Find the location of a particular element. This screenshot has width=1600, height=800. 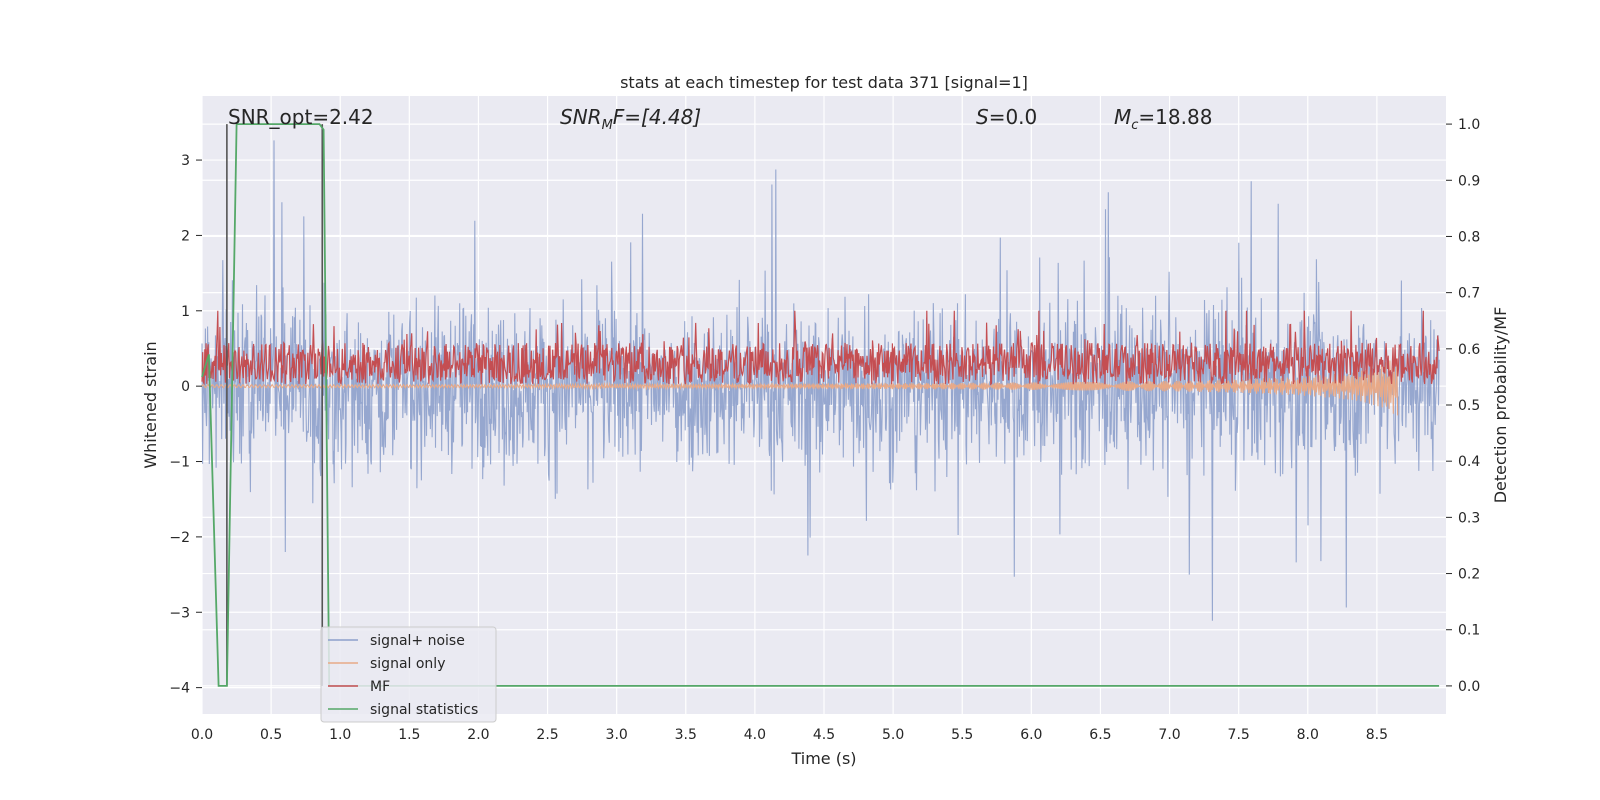

y-tick-label-left-0: 3 is located at coordinates (185, 161).